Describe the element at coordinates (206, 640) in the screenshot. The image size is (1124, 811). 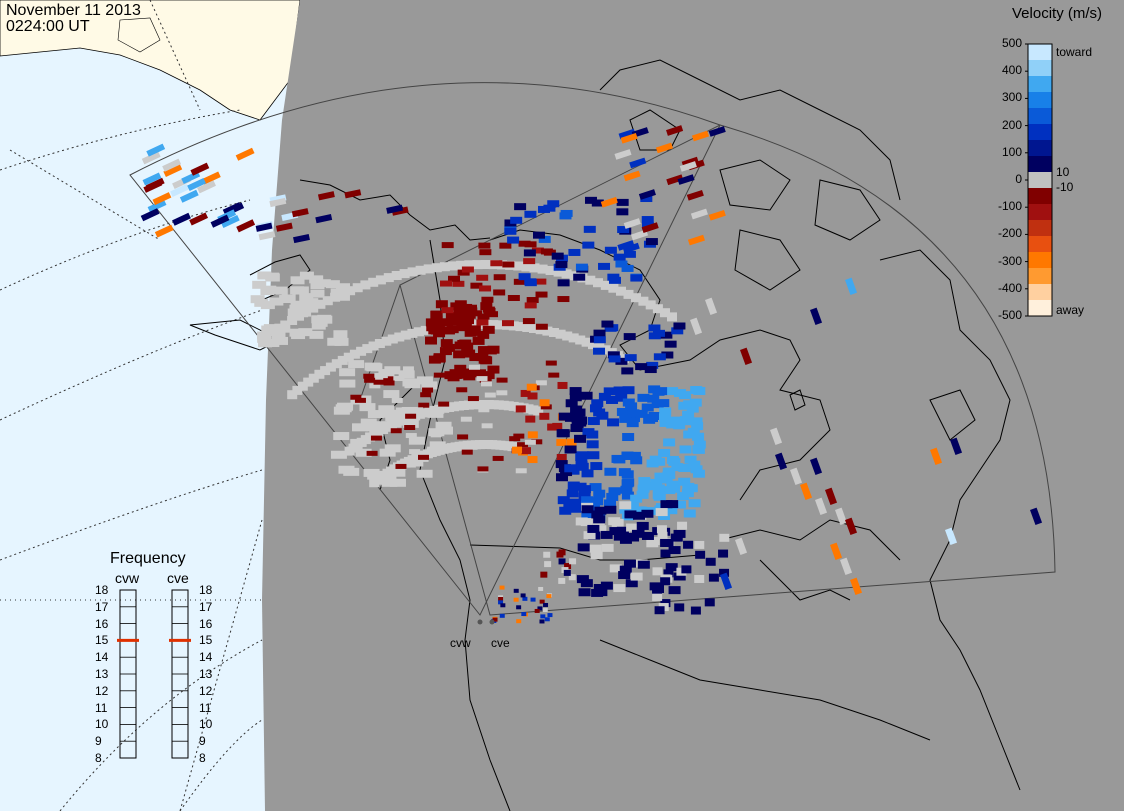
I see `frequency-level-label: 15` at that location.